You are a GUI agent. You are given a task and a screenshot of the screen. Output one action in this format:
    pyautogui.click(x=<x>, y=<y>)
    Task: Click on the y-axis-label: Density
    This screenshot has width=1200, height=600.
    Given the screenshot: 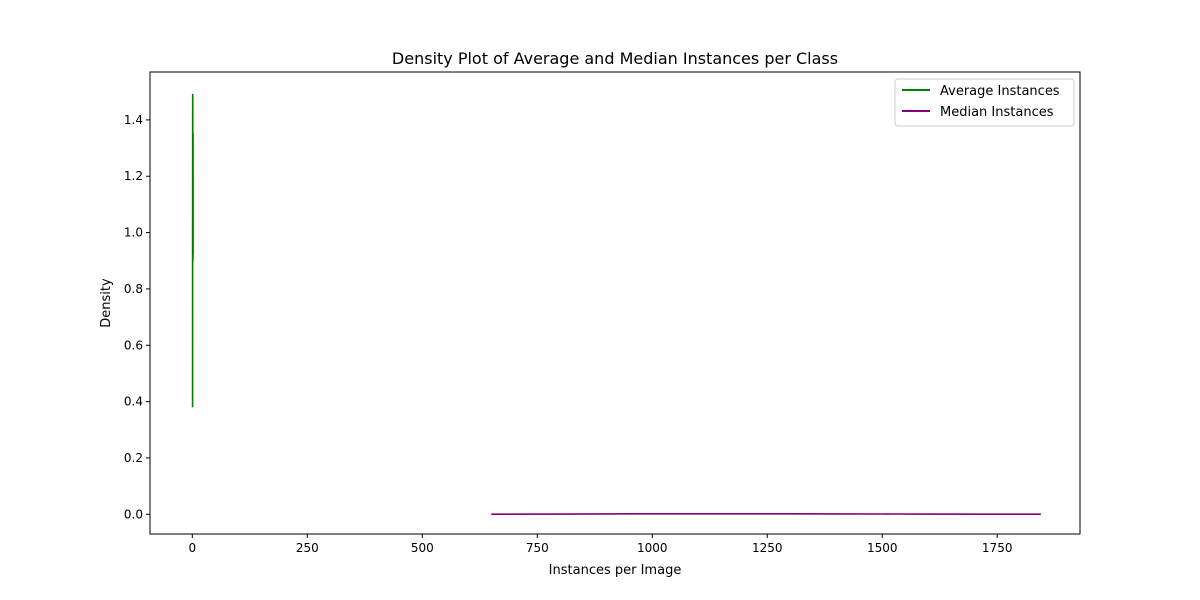 What is the action you would take?
    pyautogui.click(x=106, y=303)
    